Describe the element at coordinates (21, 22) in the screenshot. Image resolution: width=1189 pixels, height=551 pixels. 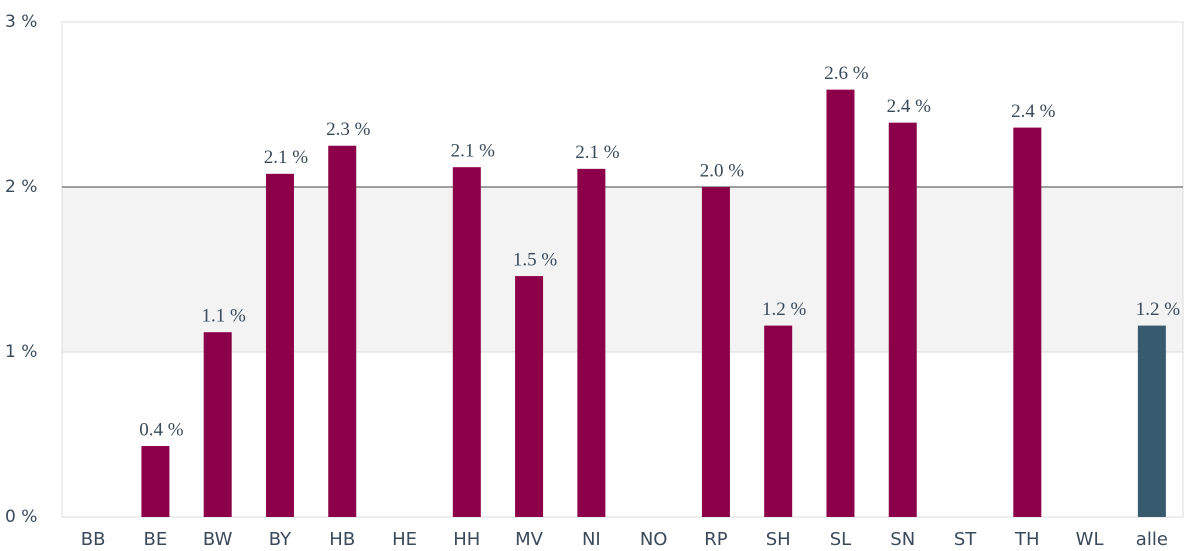
I see `y-tick-label: 3 %` at that location.